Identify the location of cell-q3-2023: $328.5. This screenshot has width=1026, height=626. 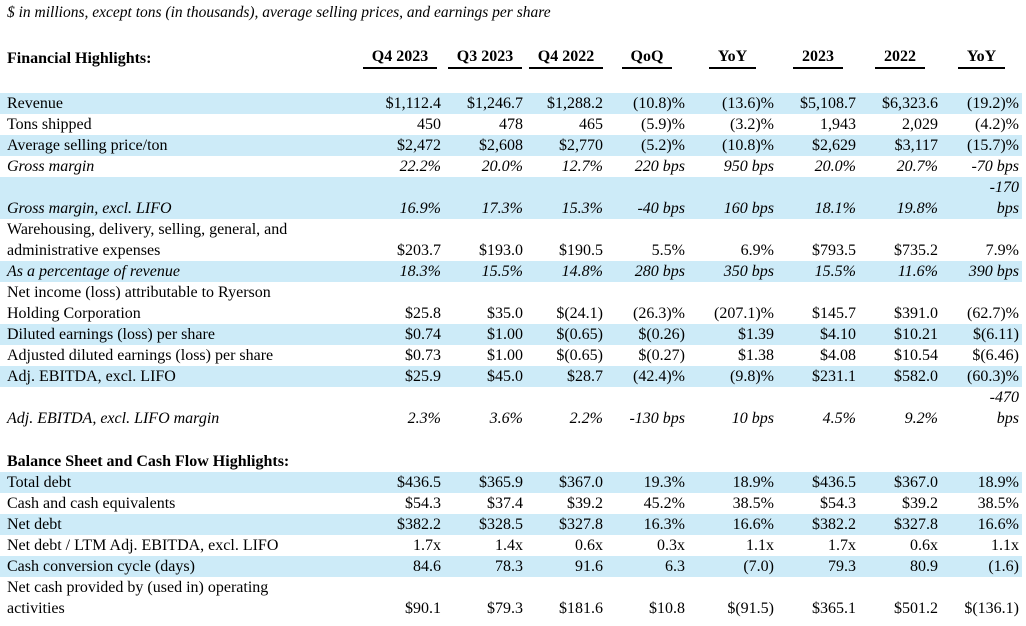
(501, 524).